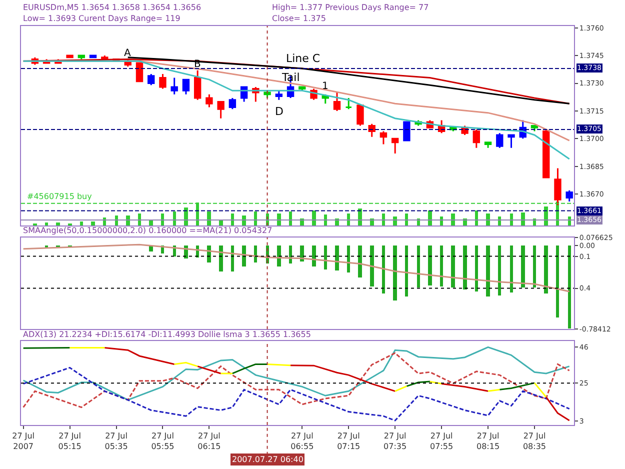 Image resolution: width=625 pixels, height=469 pixels. Describe the element at coordinates (59, 196) in the screenshot. I see `ref-line-label: #45607915 buy` at that location.